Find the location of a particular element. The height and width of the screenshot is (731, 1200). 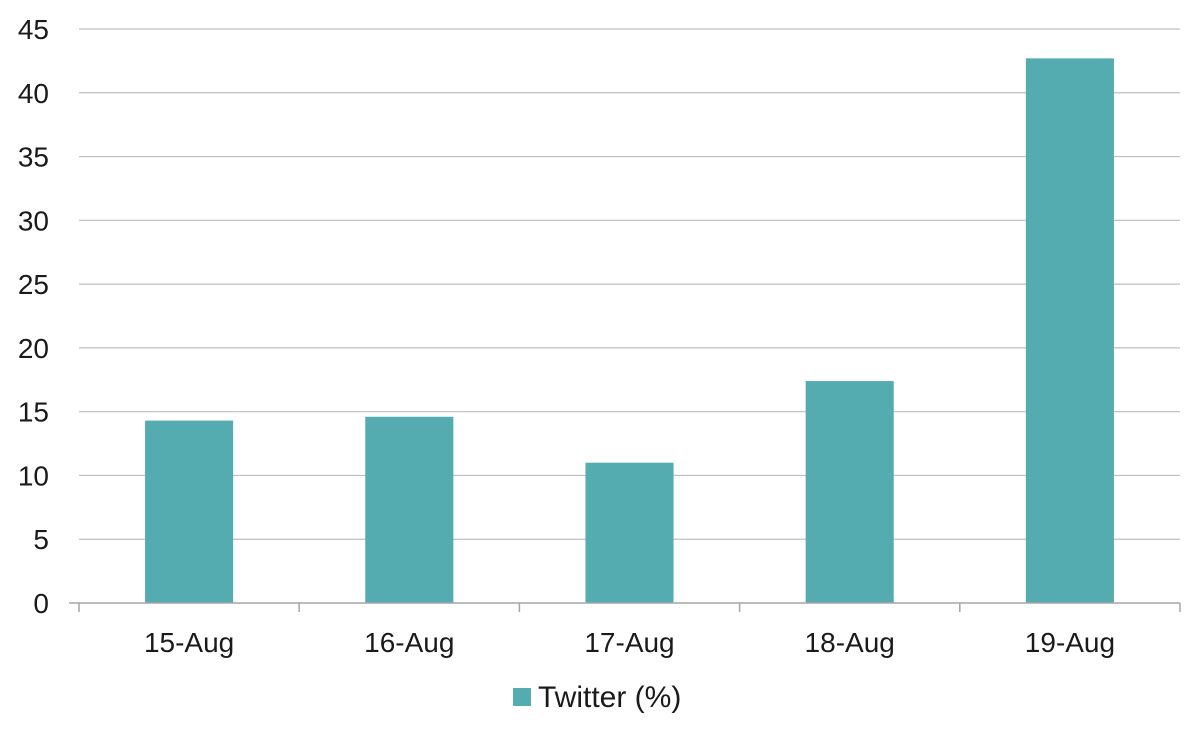

bar-18-Aug is located at coordinates (849, 492).